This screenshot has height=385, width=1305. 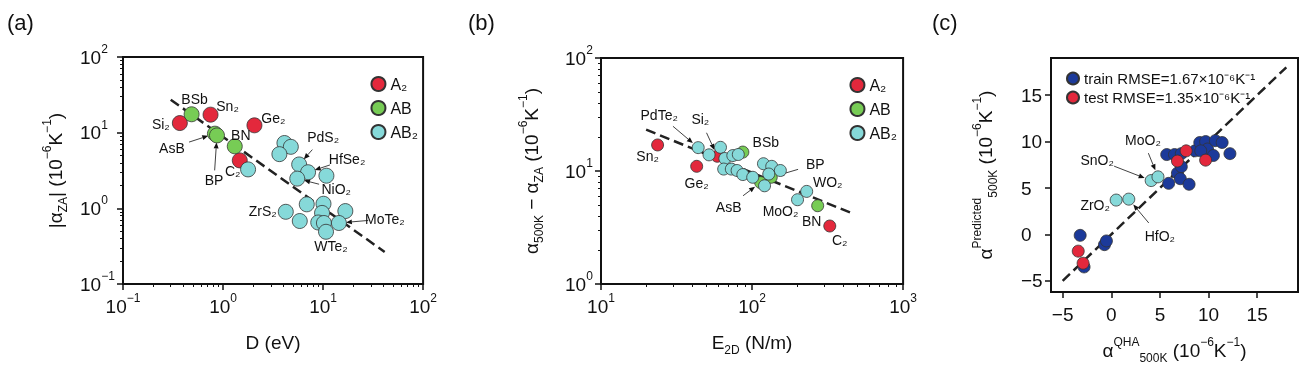 I want to click on annotation: ZrO₂, so click(x=1095, y=205).